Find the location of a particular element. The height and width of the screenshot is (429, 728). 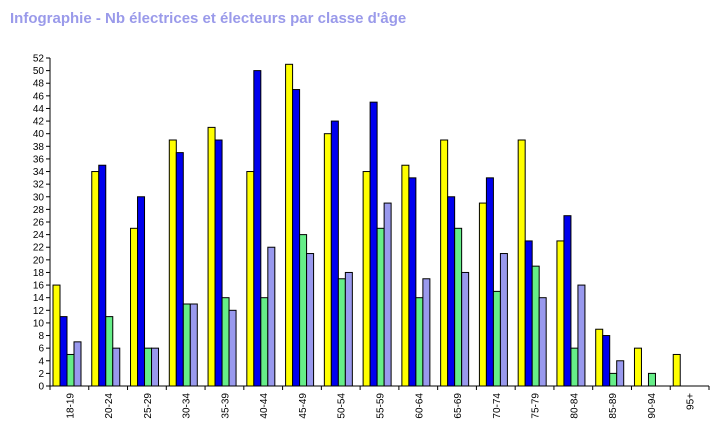

y-tick-label: 16 is located at coordinates (39, 286).